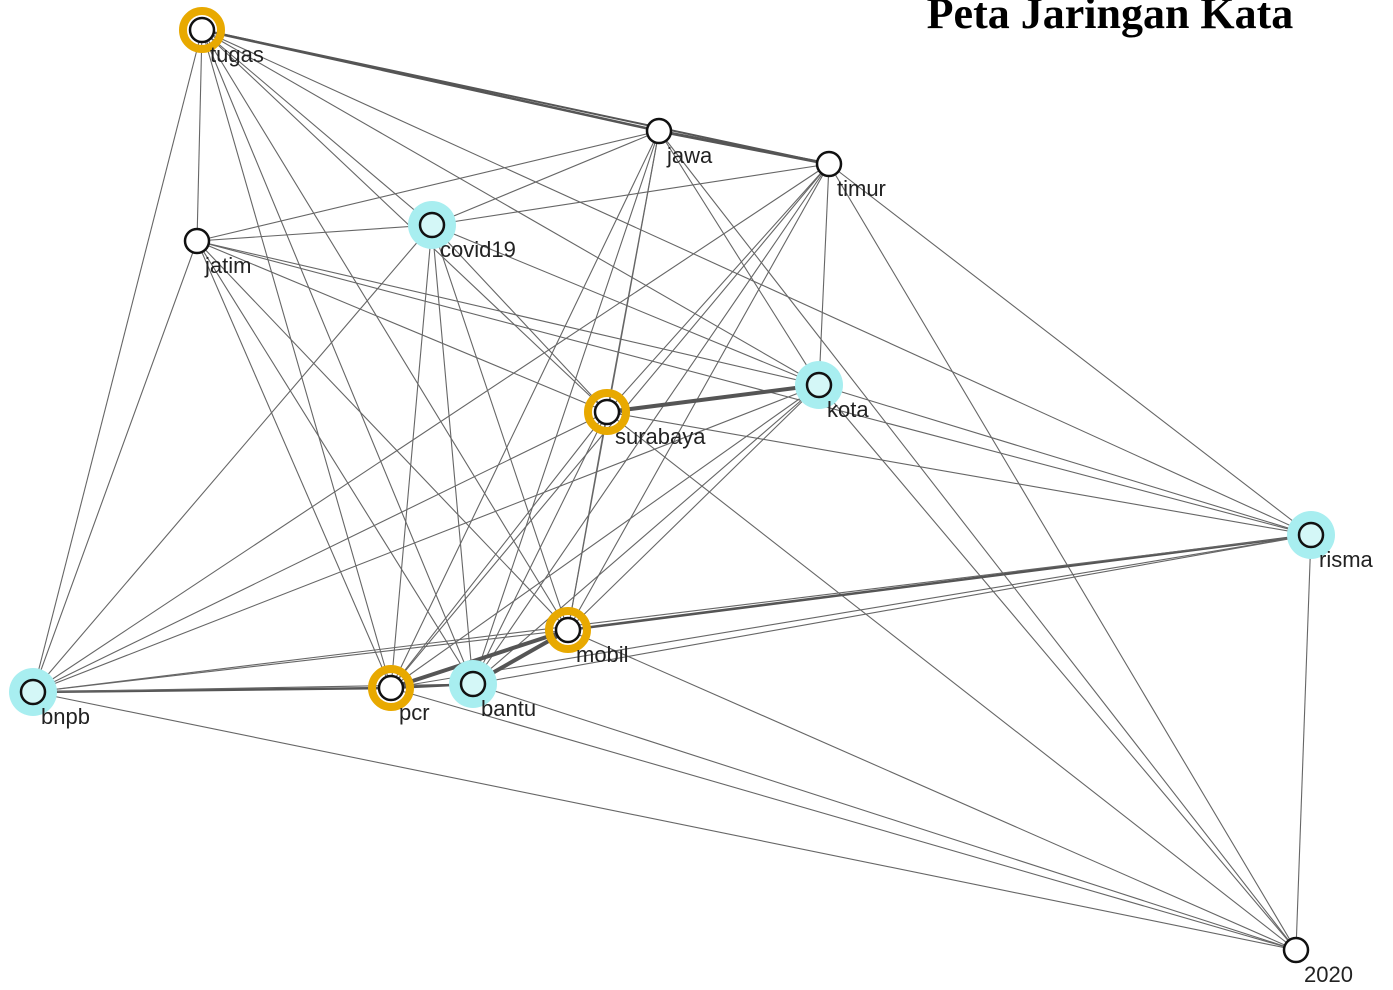 Image resolution: width=1393 pixels, height=990 pixels. I want to click on node-label: bnpb, so click(65, 716).